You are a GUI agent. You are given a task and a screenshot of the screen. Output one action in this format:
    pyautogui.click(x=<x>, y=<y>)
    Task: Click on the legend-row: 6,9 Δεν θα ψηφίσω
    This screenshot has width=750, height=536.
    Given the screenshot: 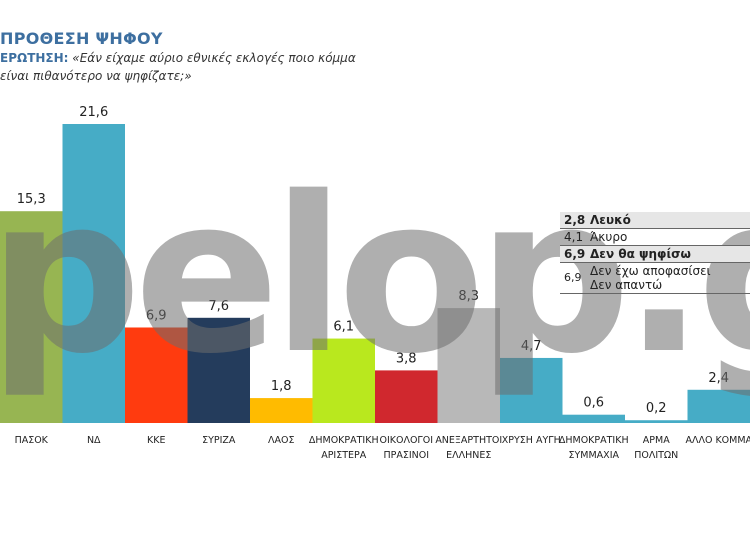 What is the action you would take?
    pyautogui.click(x=655, y=254)
    